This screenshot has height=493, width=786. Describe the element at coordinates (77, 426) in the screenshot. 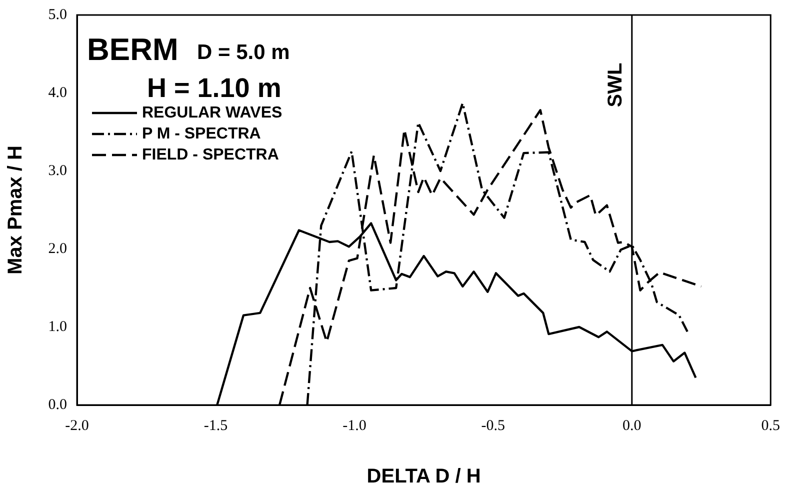

I see `x-tick-label: -2.0` at that location.